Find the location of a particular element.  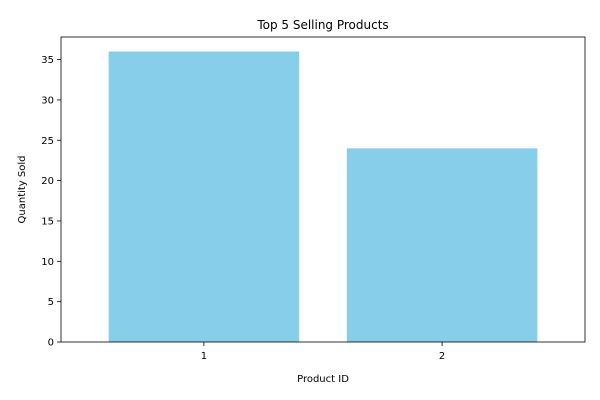

y-tick-label: 5 is located at coordinates (51, 302).